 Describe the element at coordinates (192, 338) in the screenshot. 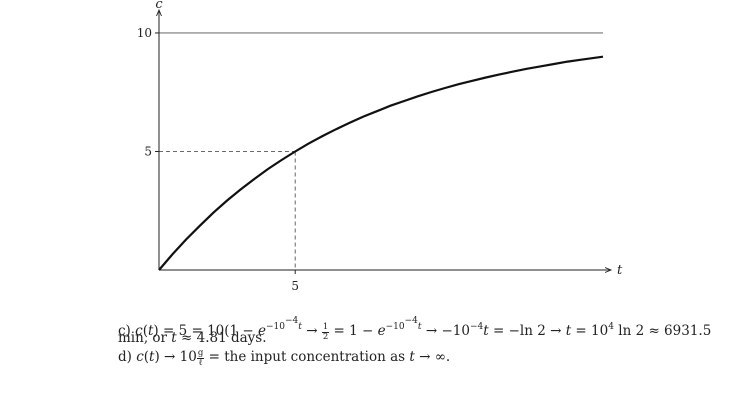

I see `answer-c-line-2: min, or t ≈ 4.81 days.` at that location.